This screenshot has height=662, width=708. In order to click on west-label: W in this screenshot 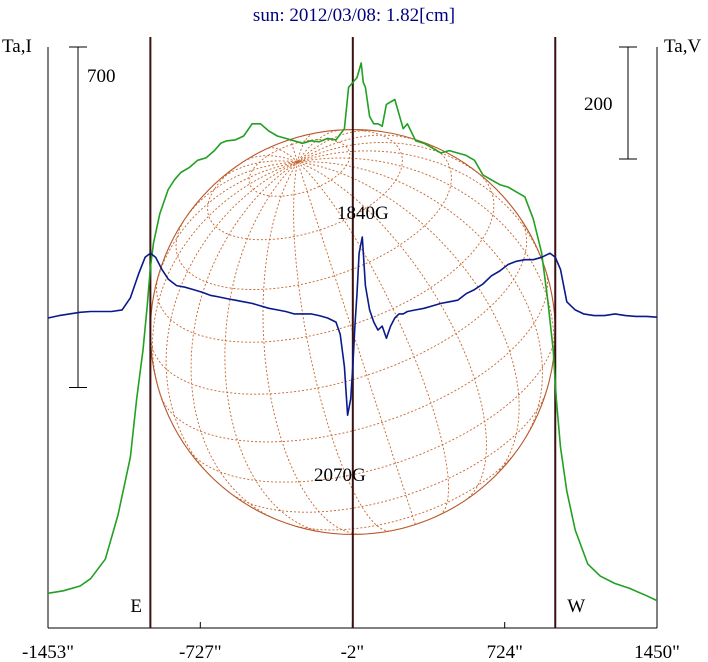, I will do `click(576, 606)`.